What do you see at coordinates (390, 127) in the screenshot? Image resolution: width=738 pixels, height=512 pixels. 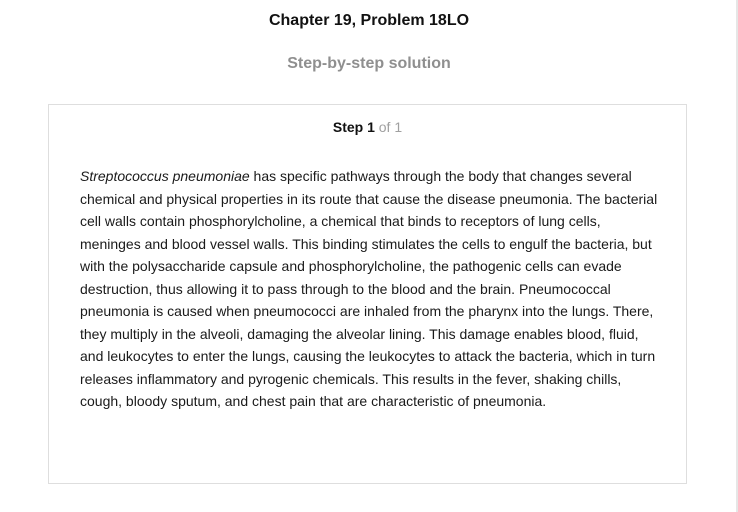 I see `step-count: of 1` at bounding box center [390, 127].